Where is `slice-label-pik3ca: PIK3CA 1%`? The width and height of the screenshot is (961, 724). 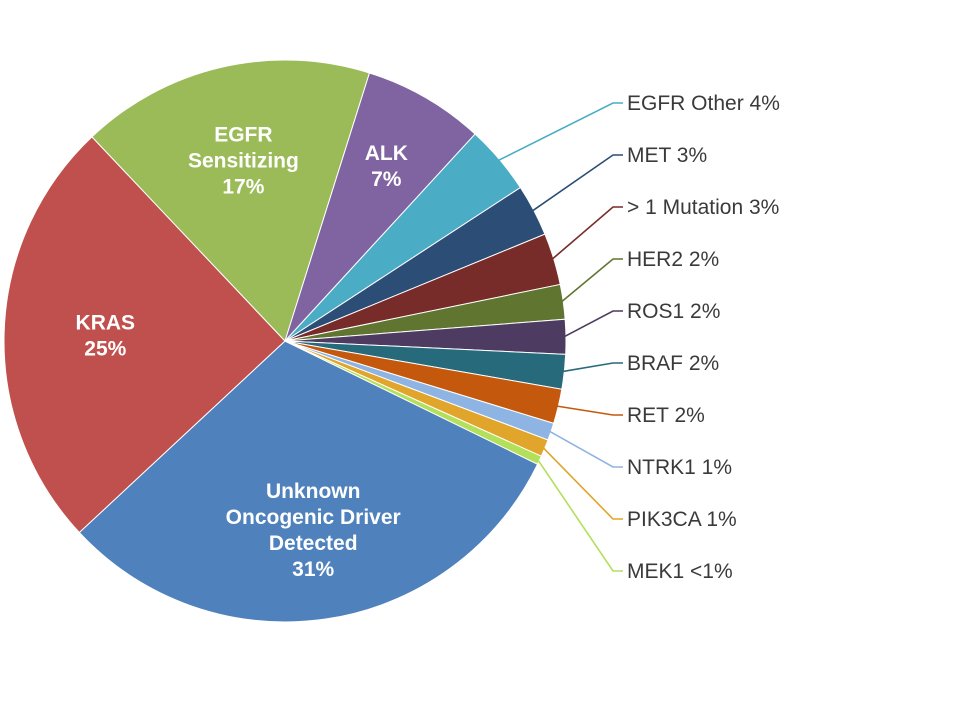
slice-label-pik3ca: PIK3CA 1% is located at coordinates (682, 519).